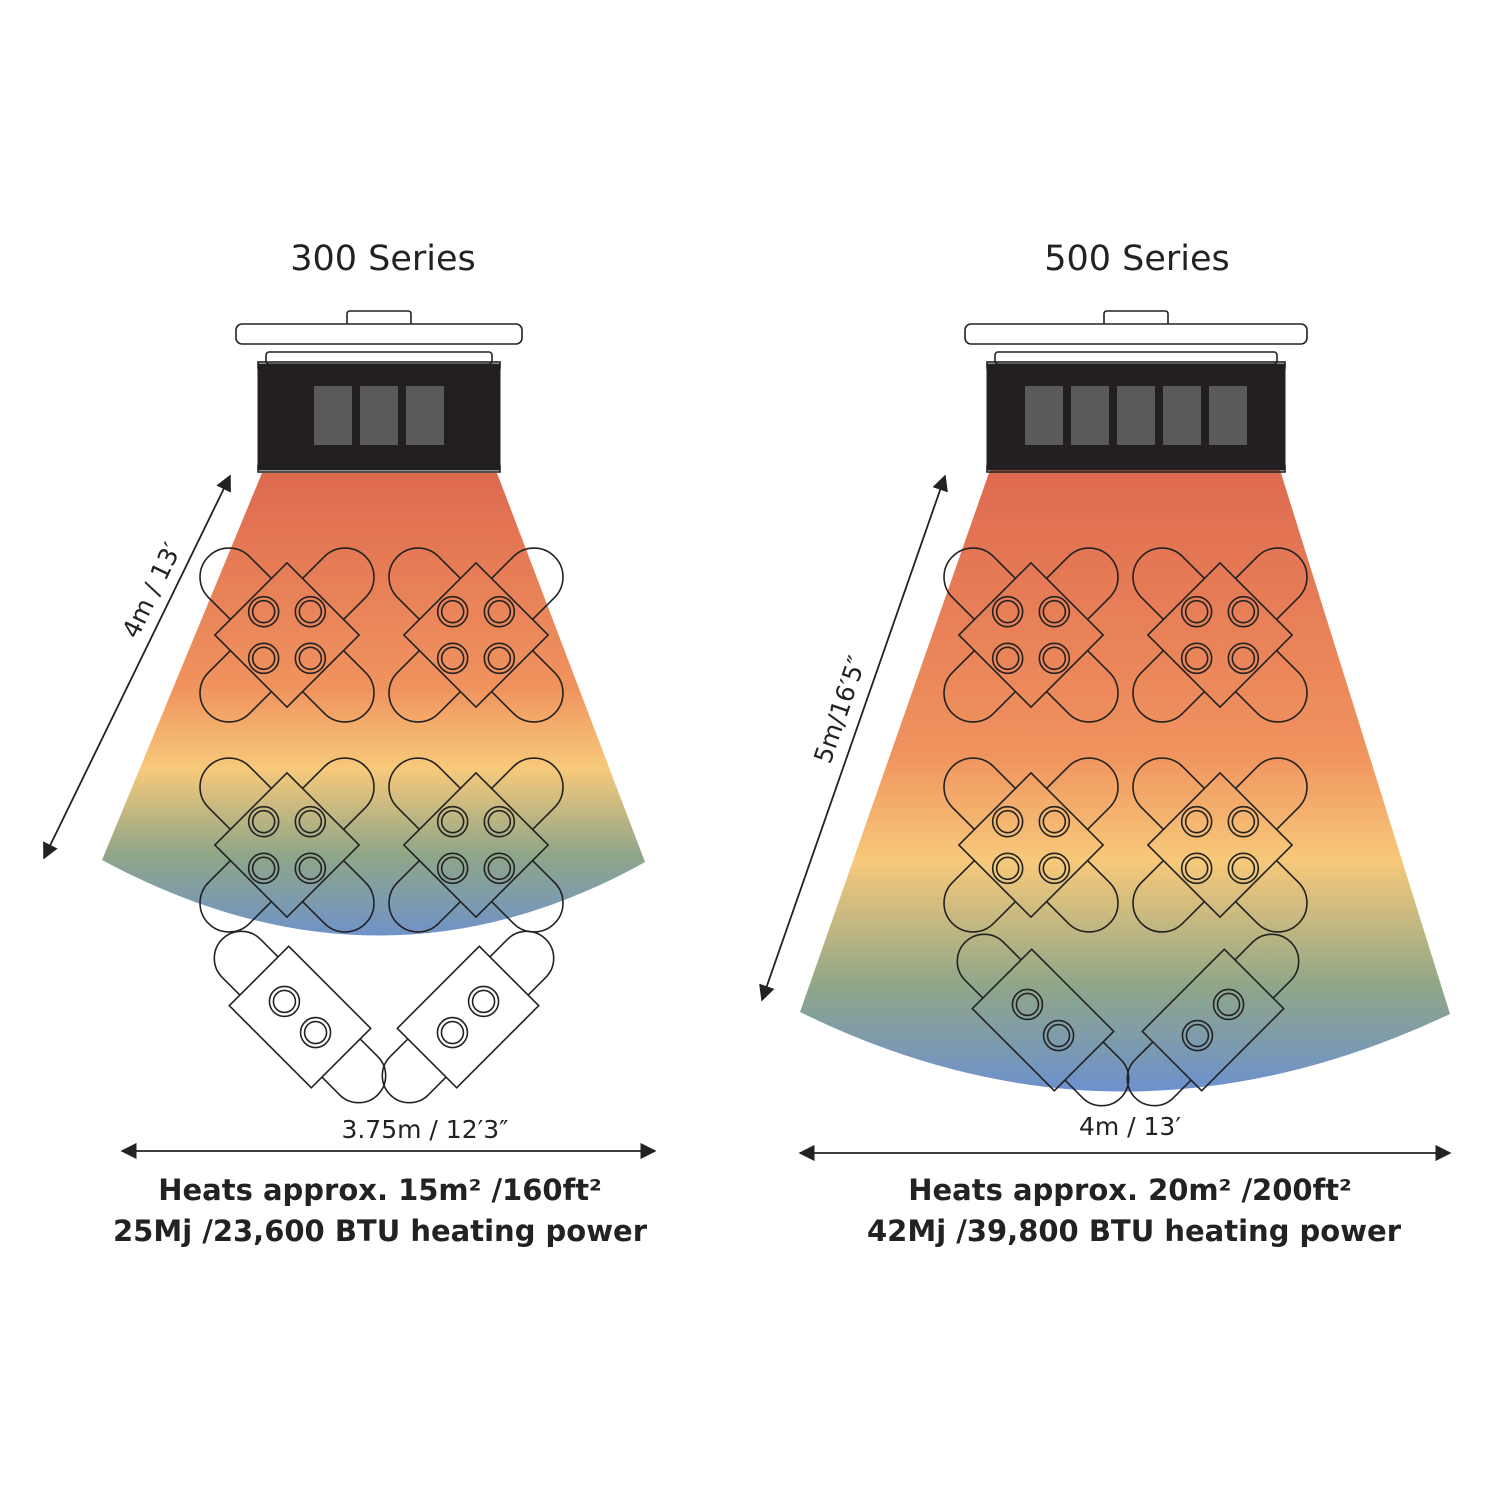  Describe the element at coordinates (1134, 1231) in the screenshot. I see `spec-power-500: 42Mj /39,800 BTU heating power` at that location.